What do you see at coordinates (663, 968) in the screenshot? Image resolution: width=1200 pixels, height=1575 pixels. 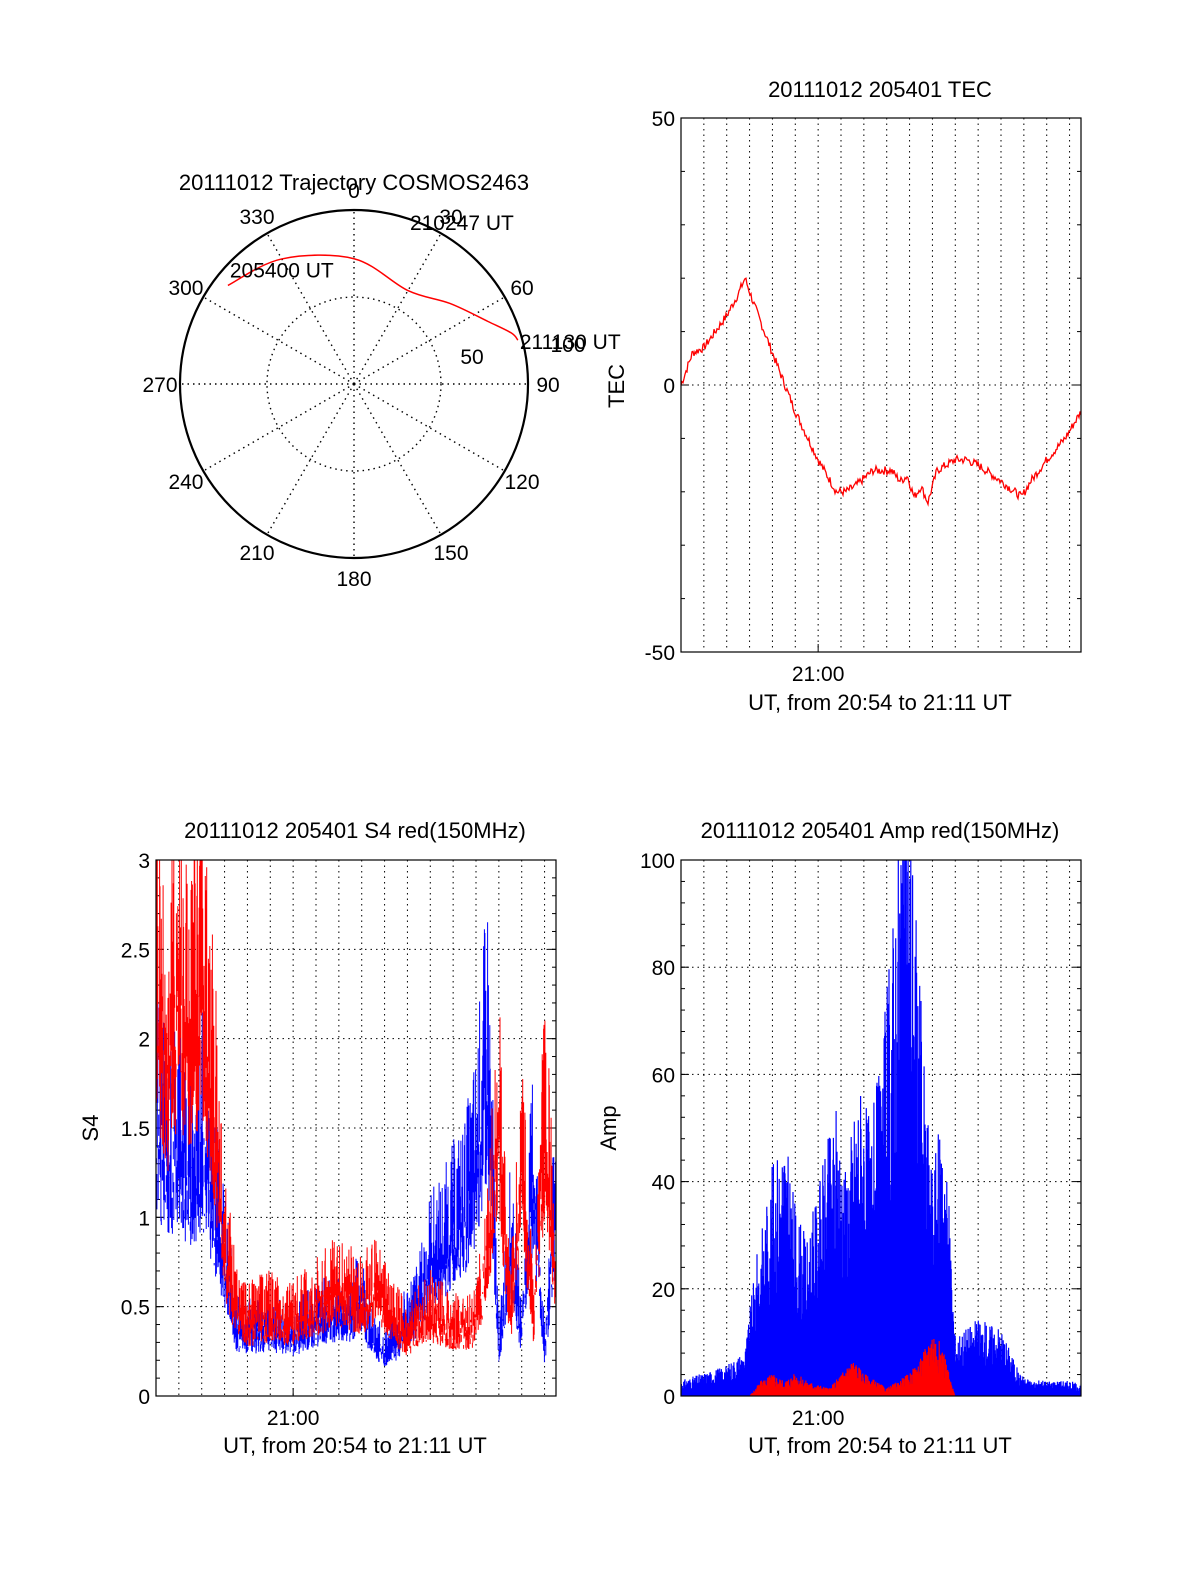 I see `y-tick-label: 80` at bounding box center [663, 968].